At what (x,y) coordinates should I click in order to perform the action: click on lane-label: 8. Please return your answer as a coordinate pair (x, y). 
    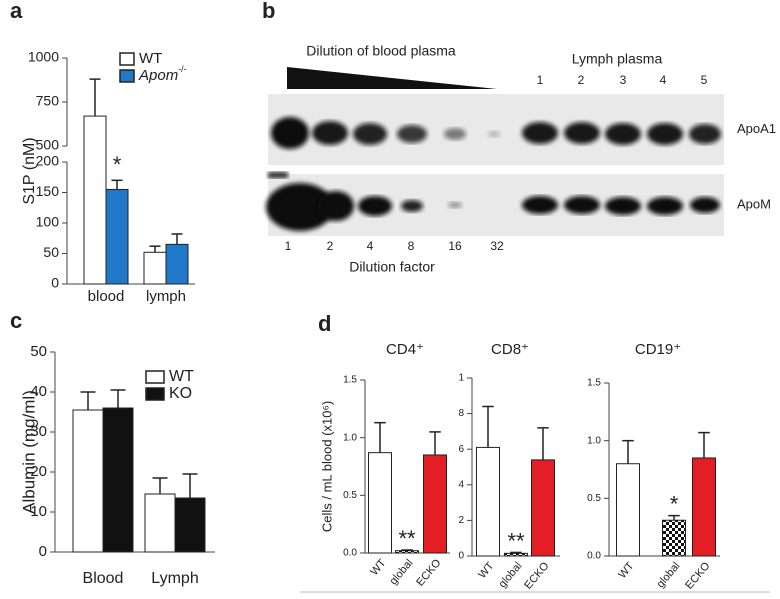
    Looking at the image, I should click on (411, 246).